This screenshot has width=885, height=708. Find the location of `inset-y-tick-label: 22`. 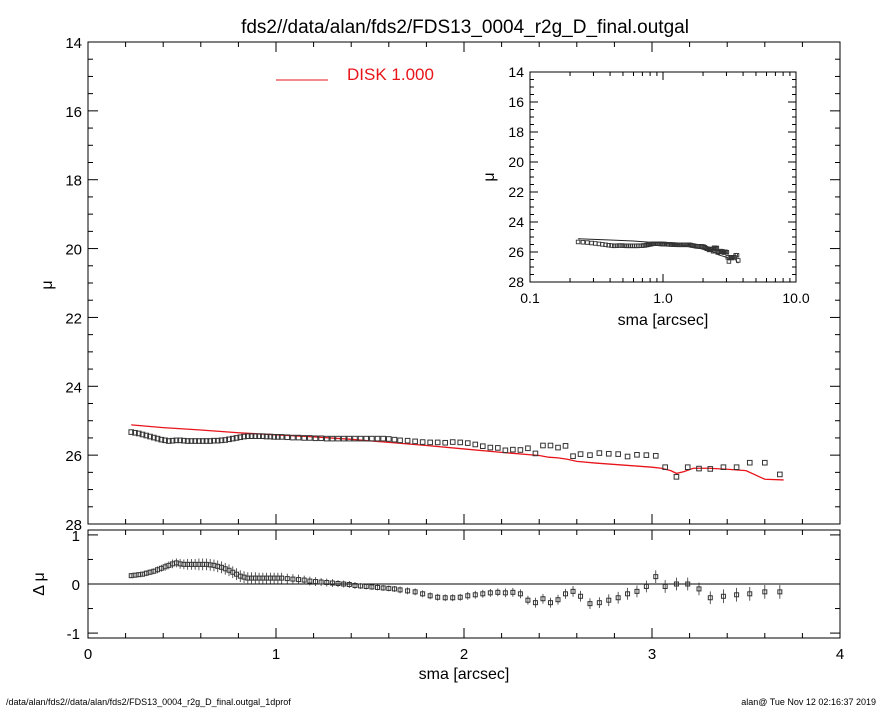

inset-y-tick-label: 22 is located at coordinates (516, 192).